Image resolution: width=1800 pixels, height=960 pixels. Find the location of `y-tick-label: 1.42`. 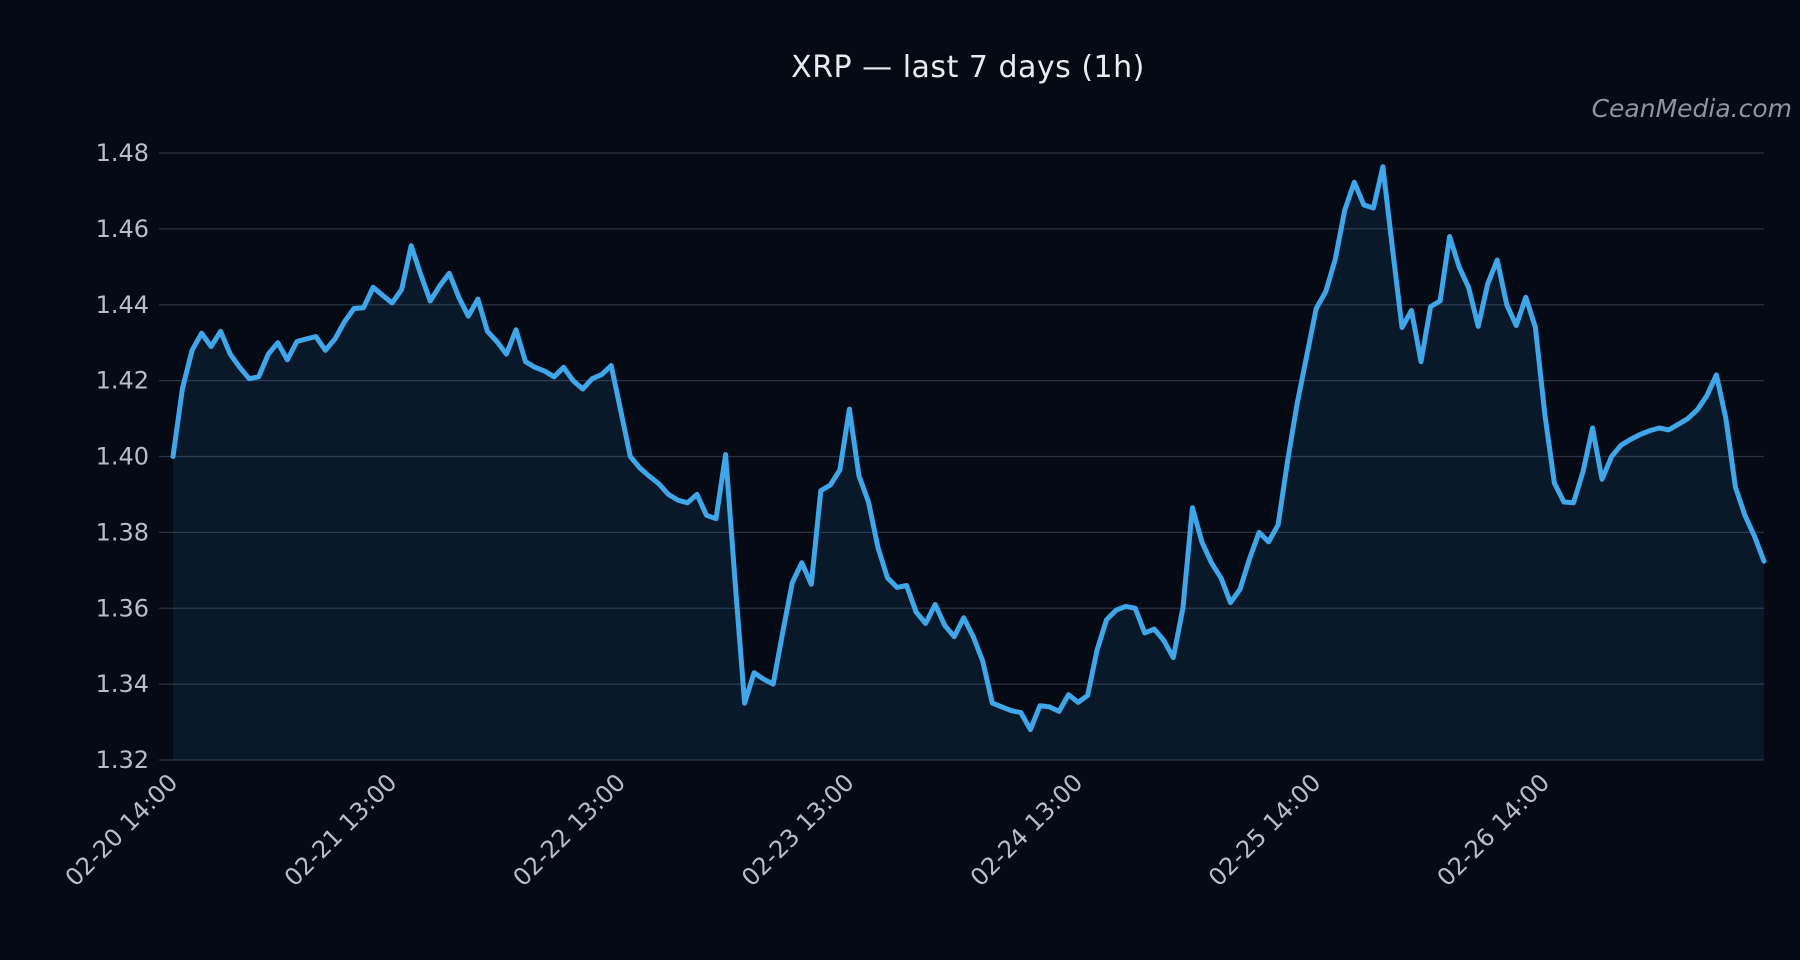

y-tick-label: 1.42 is located at coordinates (122, 381).